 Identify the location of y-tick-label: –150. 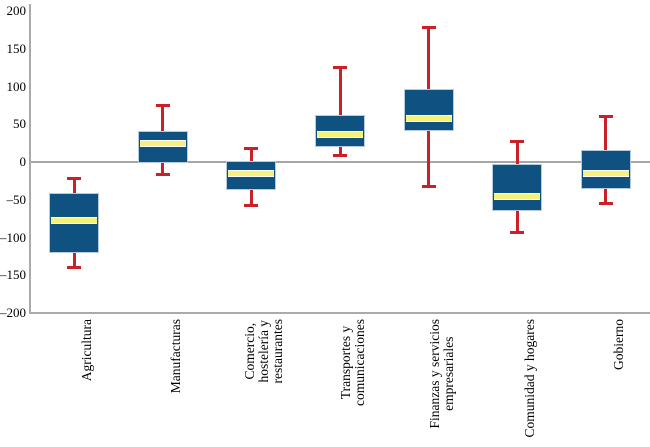
(13, 275).